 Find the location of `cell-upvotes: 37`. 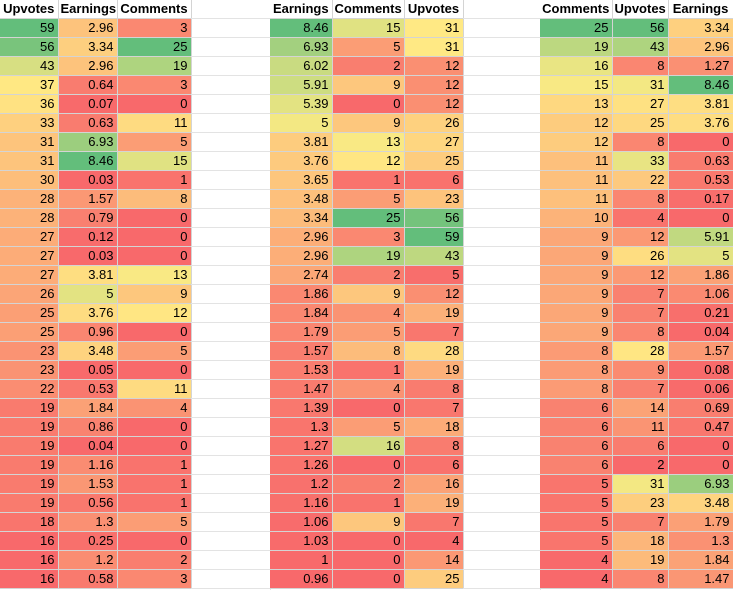

cell-upvotes: 37 is located at coordinates (29, 85).